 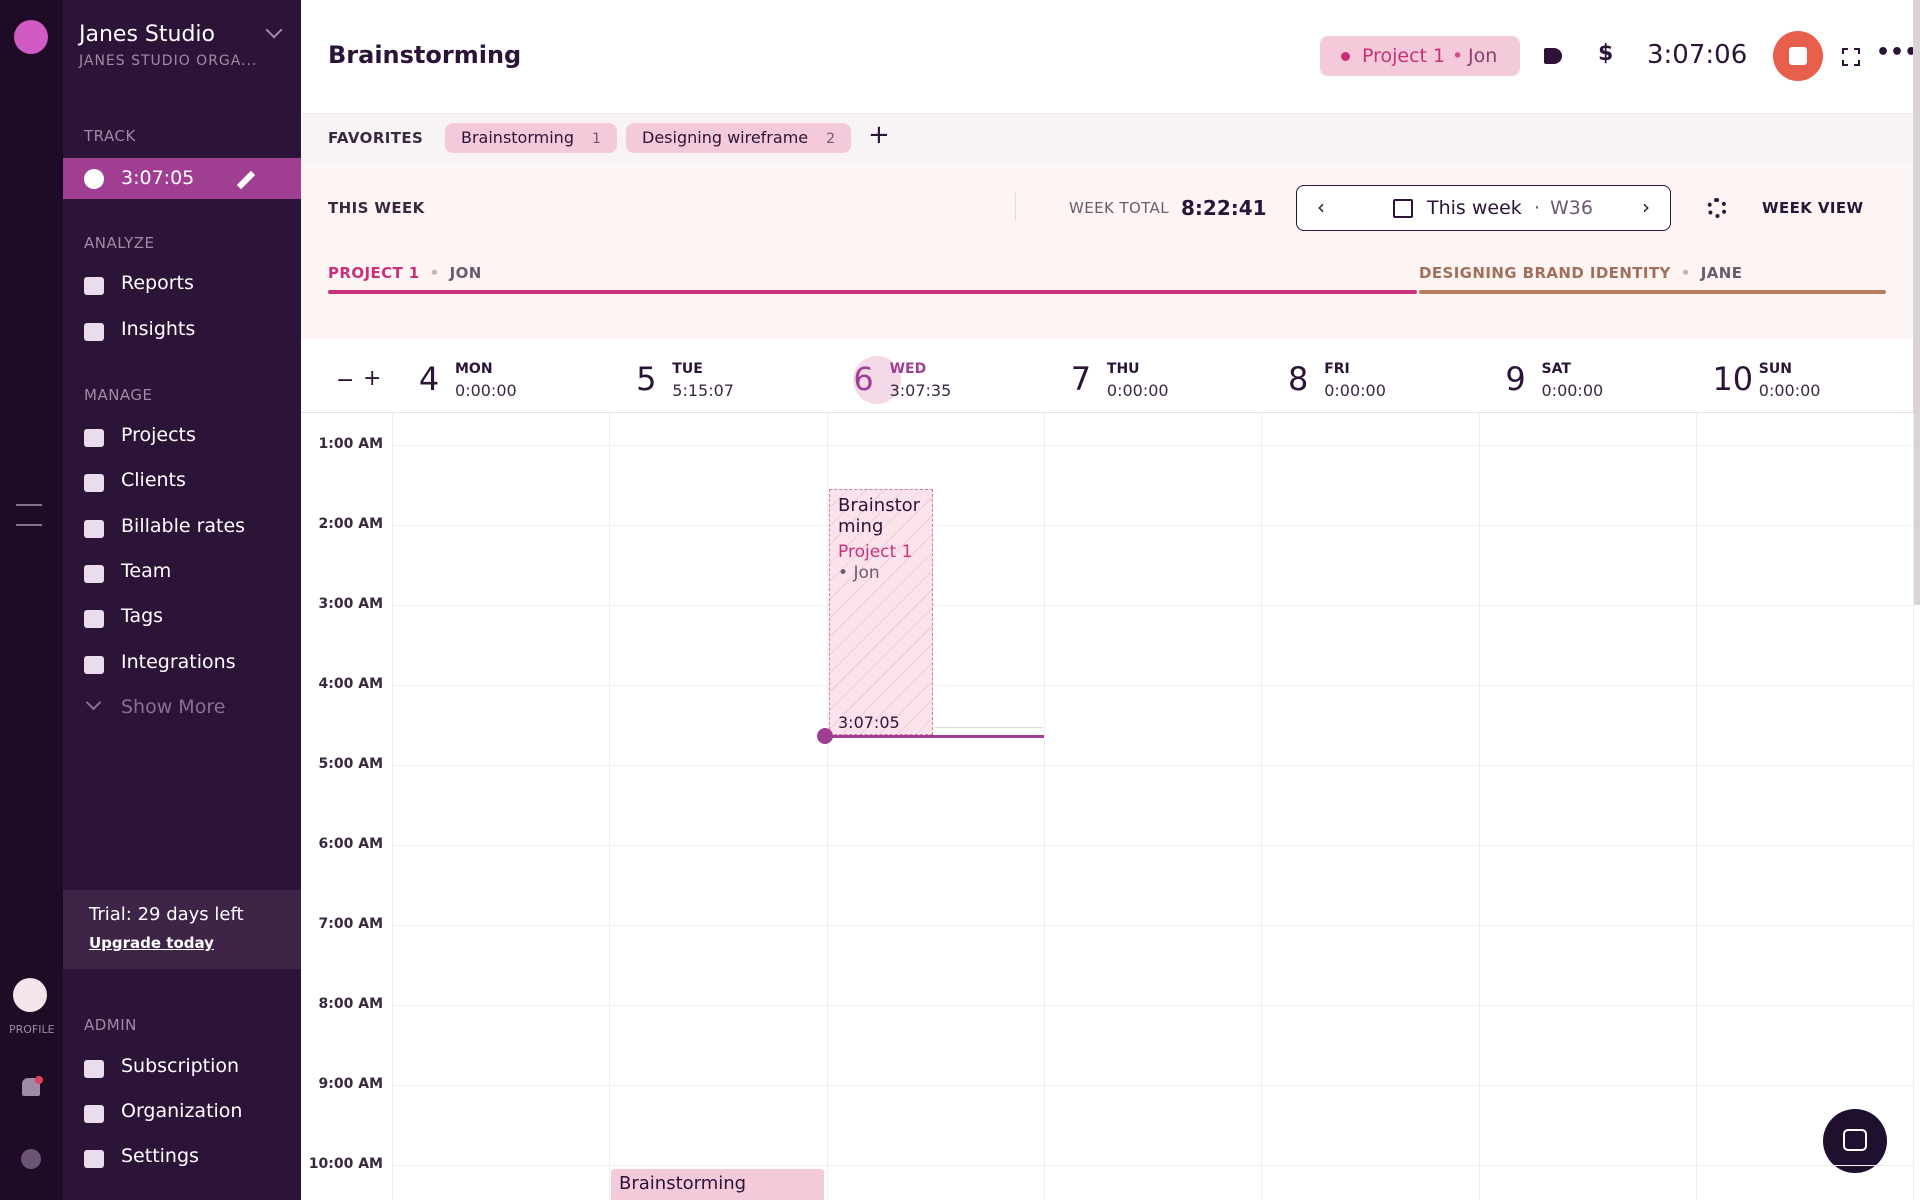 What do you see at coordinates (879, 135) in the screenshot?
I see `add-favorite: +` at bounding box center [879, 135].